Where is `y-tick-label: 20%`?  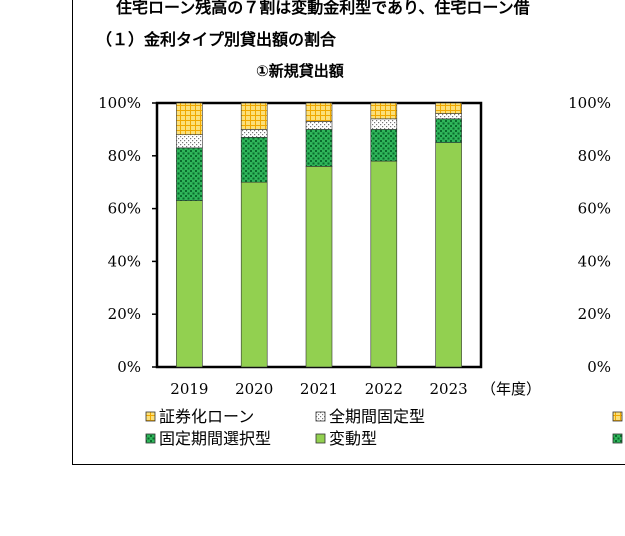
y-tick-label: 20% is located at coordinates (124, 314).